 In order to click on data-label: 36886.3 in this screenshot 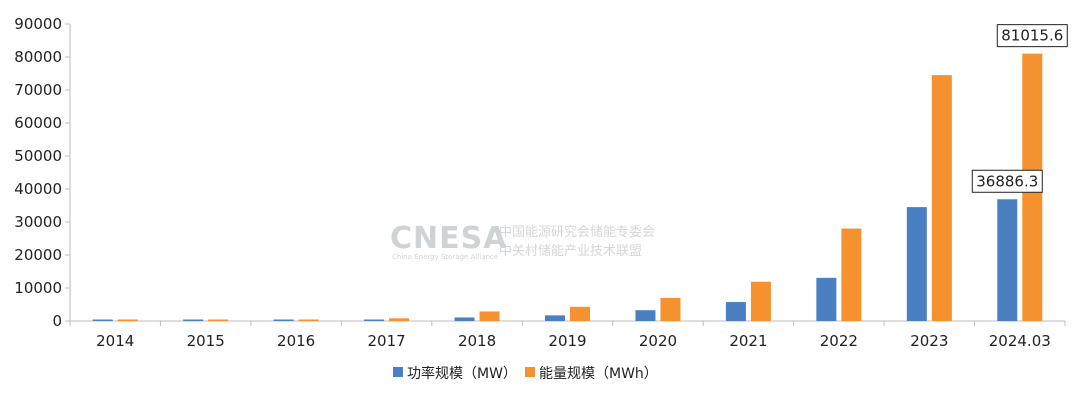, I will do `click(1007, 181)`.